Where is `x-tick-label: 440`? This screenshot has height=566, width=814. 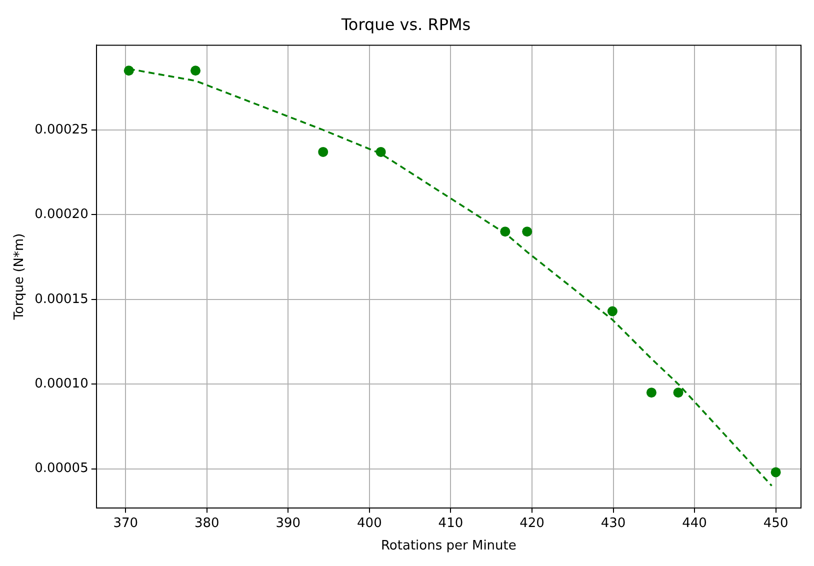 x-tick-label: 440 is located at coordinates (694, 523).